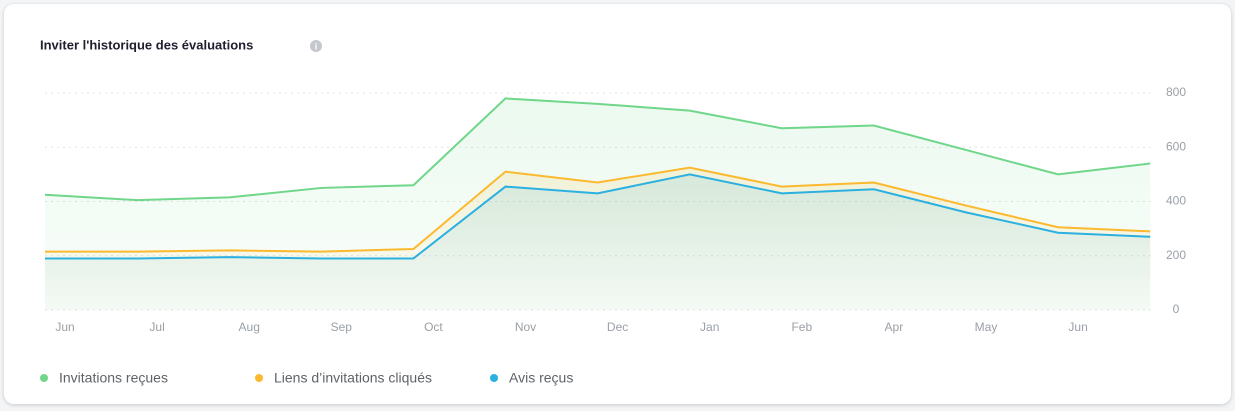 Image resolution: width=1235 pixels, height=411 pixels. I want to click on x-tick-label: Nov, so click(525, 327).